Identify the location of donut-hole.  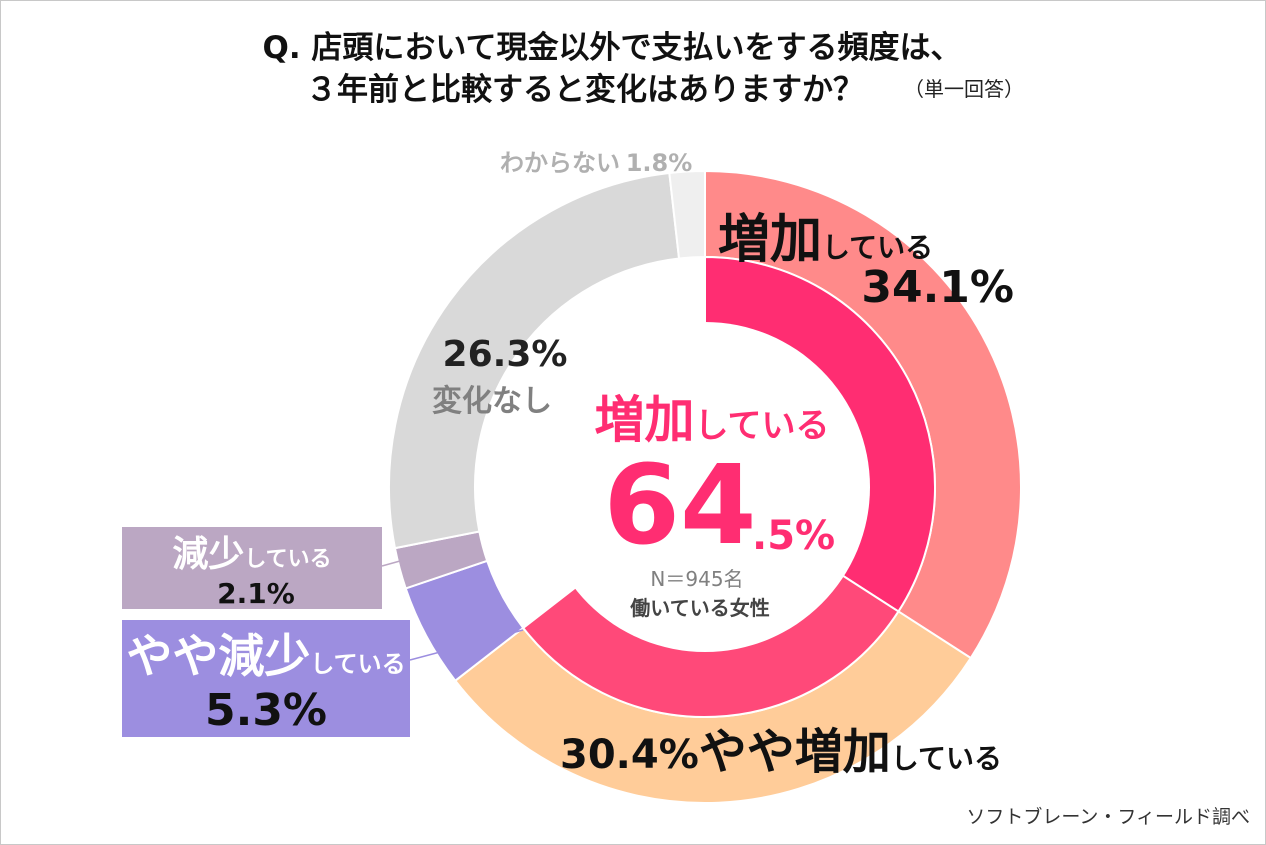
(705, 487).